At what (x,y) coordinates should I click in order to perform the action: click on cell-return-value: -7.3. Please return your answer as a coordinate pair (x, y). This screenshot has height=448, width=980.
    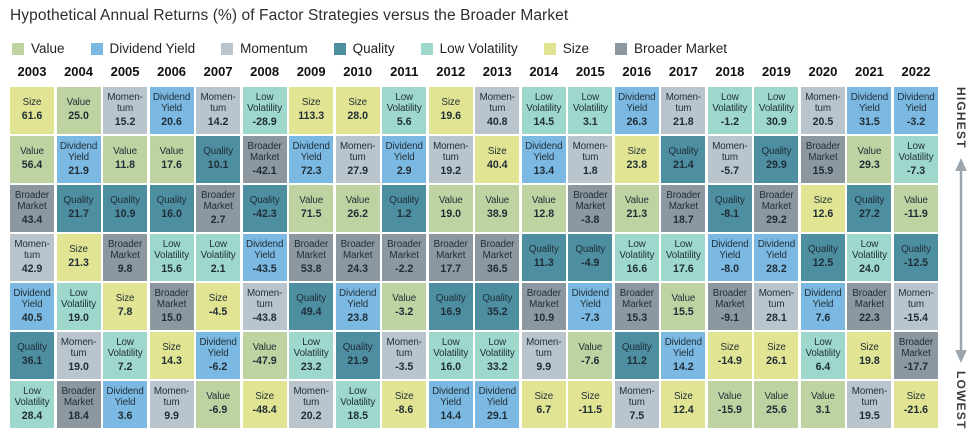
    Looking at the image, I should click on (916, 170).